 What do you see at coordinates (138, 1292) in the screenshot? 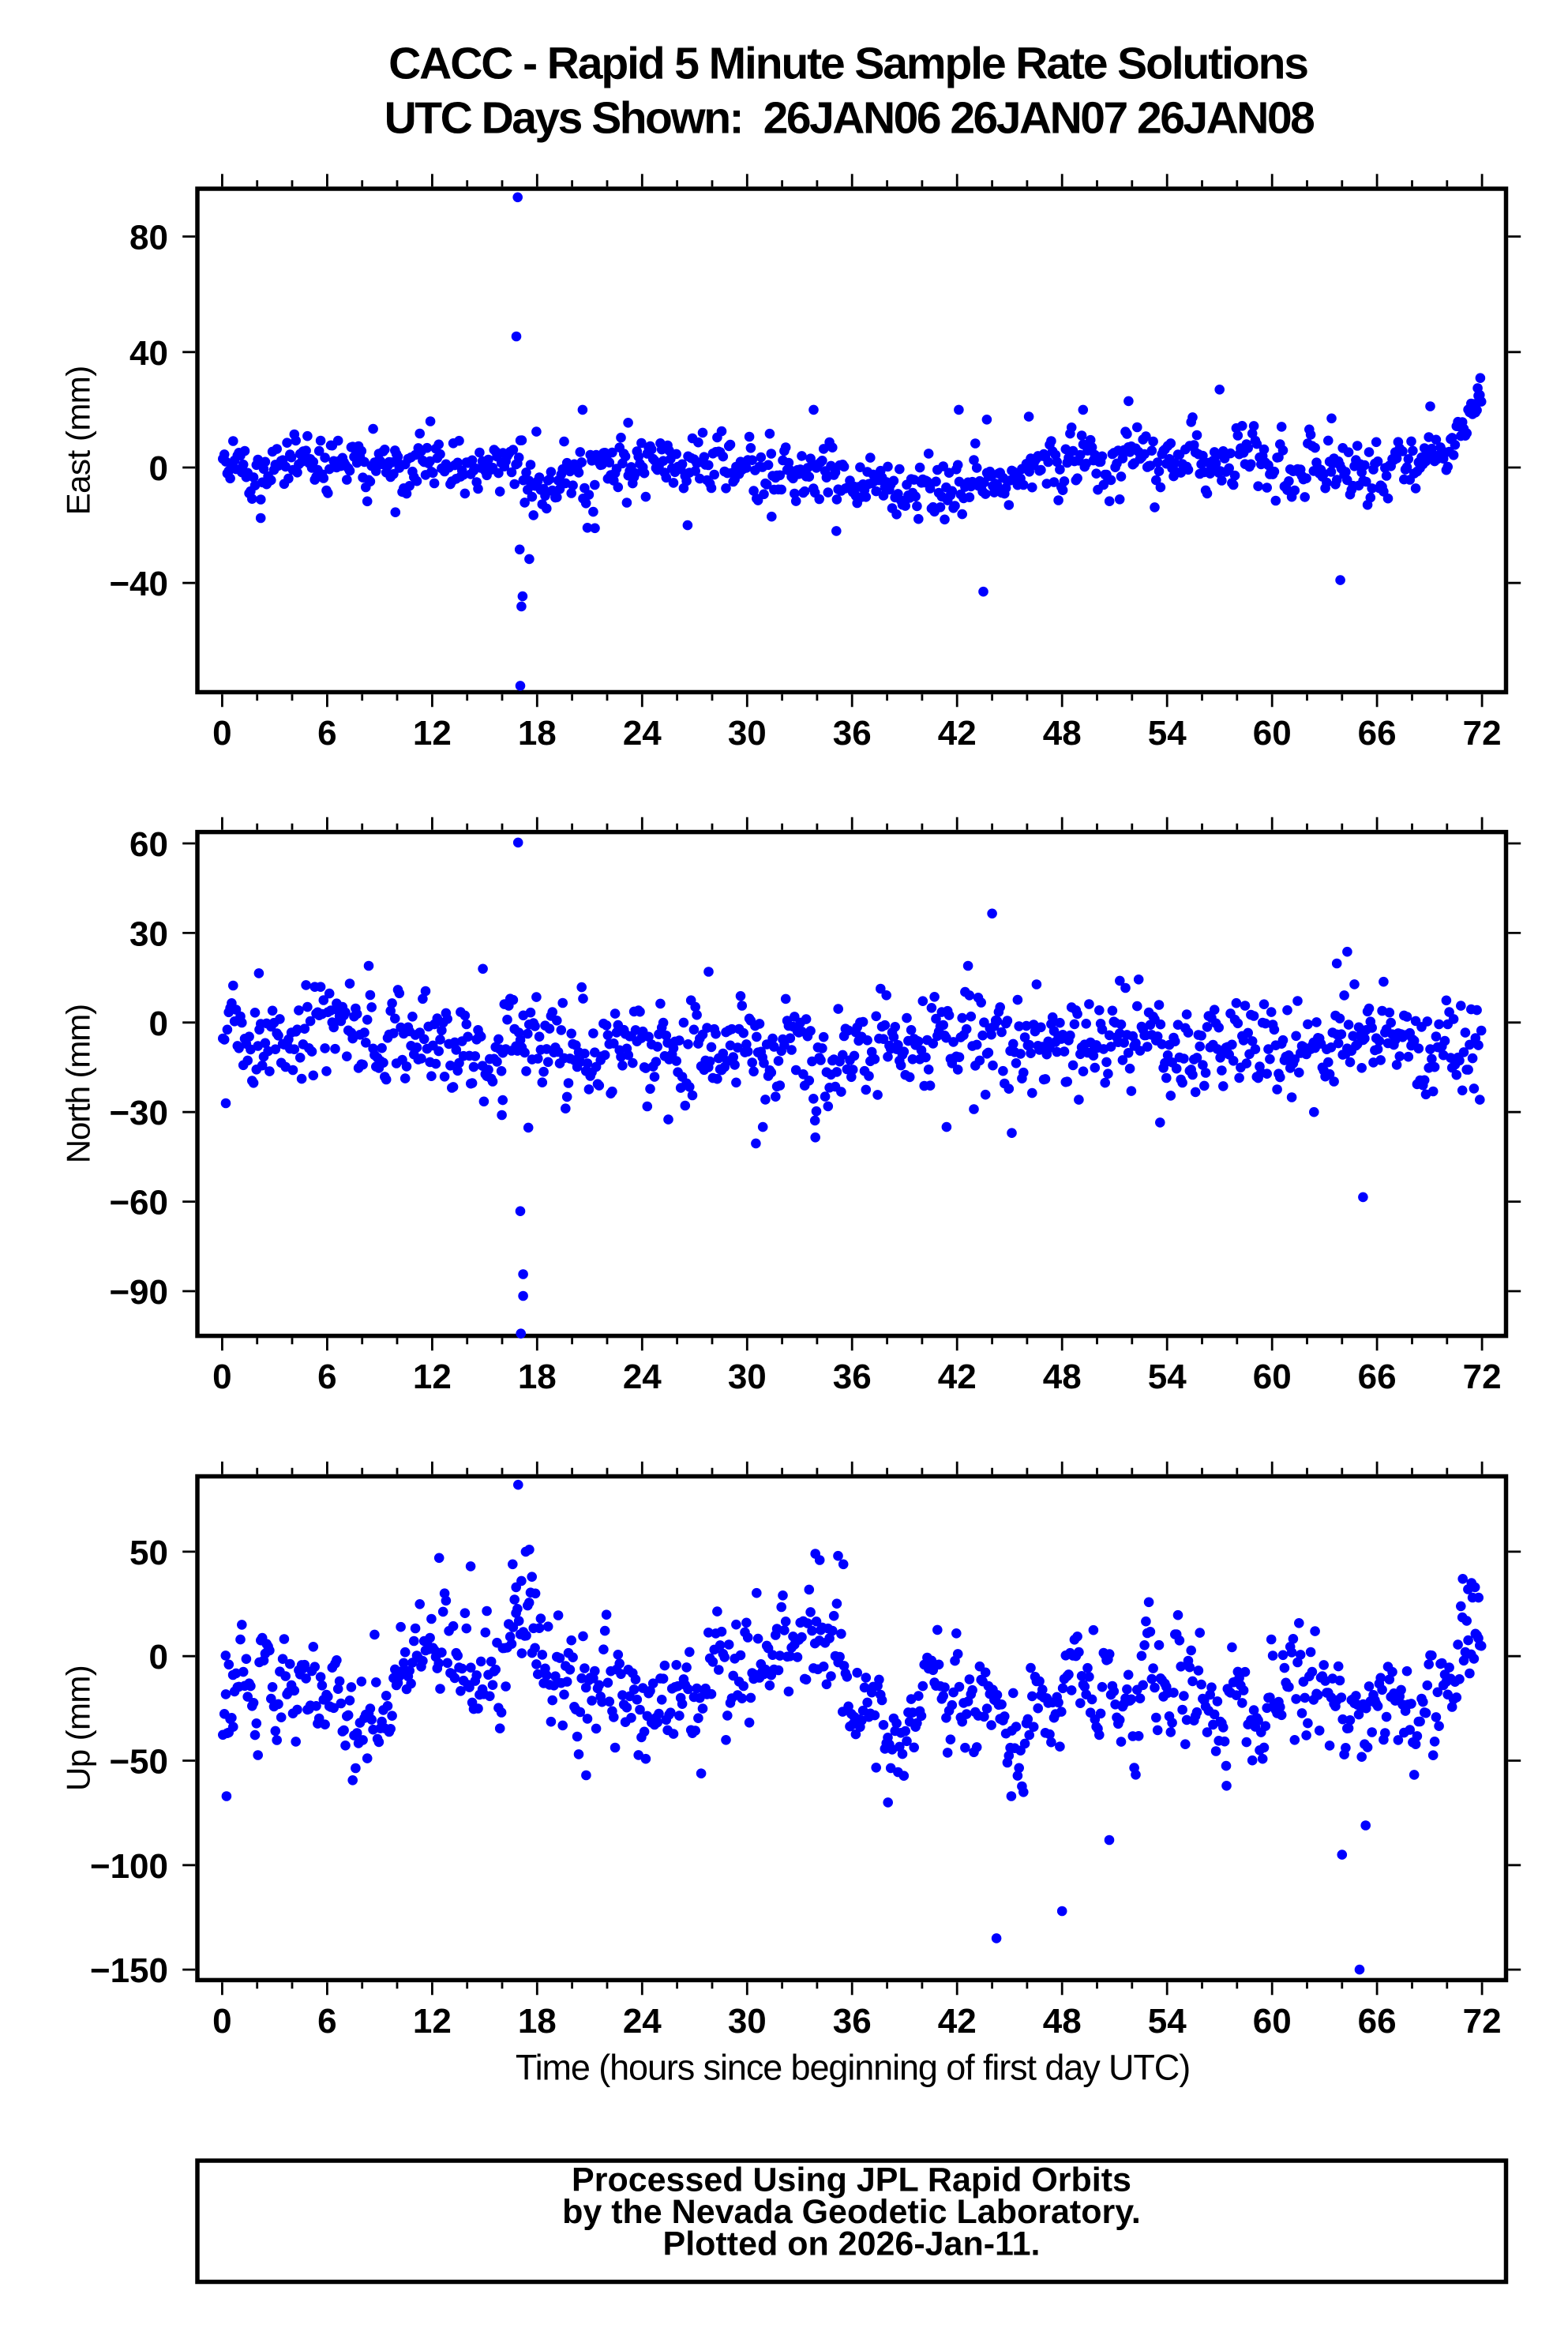
I see `svg-text: −90` at bounding box center [138, 1292].